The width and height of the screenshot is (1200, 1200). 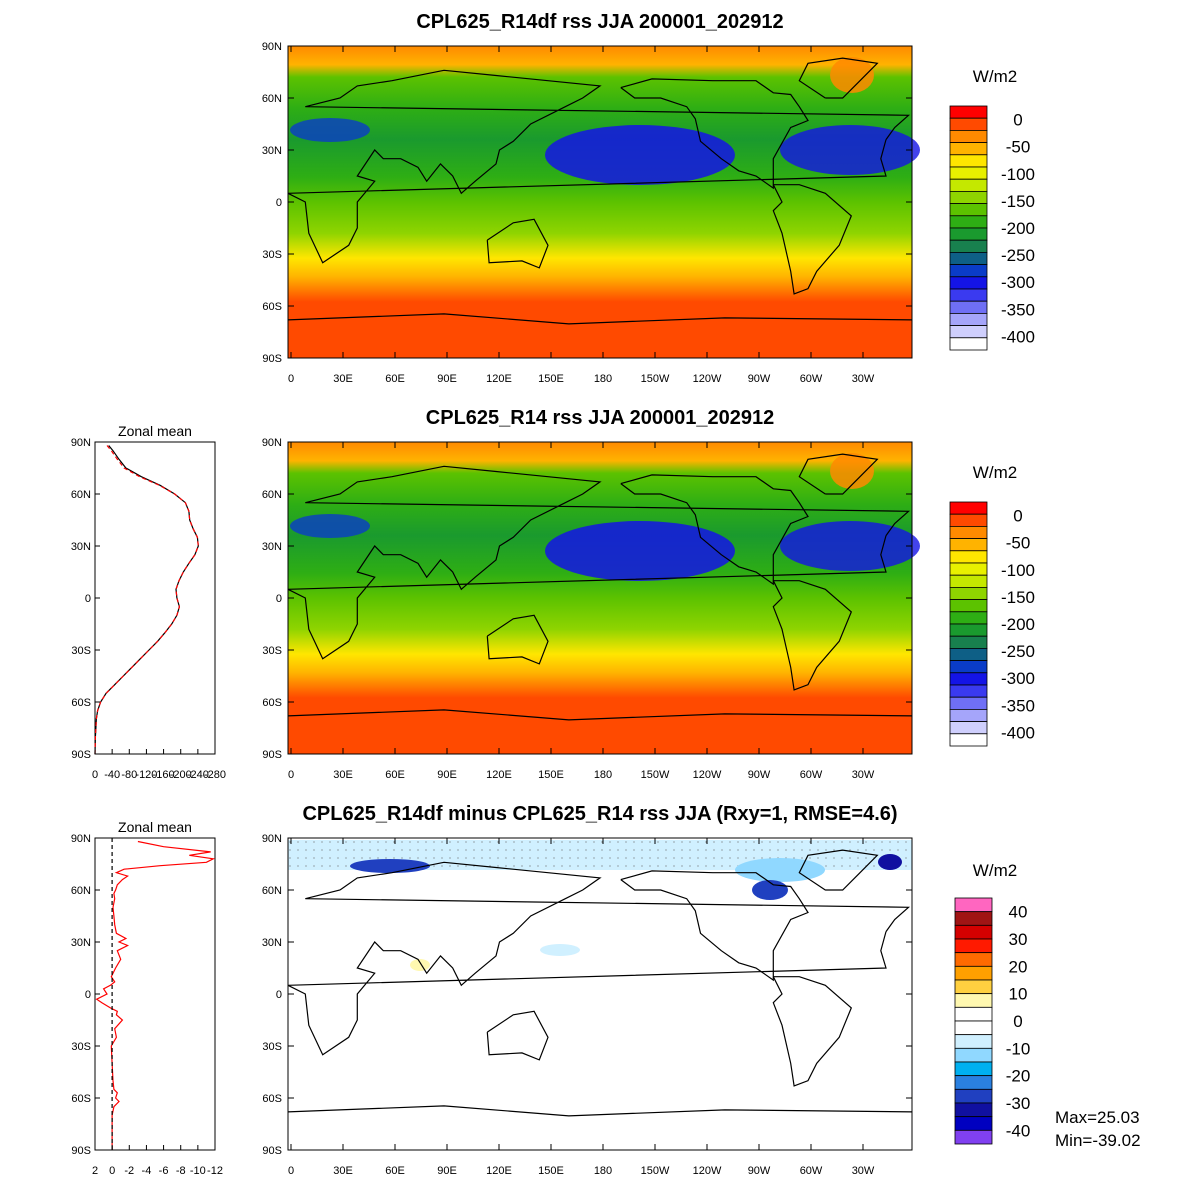 I want to click on x-tick-label: 150E, so click(x=551, y=1171).